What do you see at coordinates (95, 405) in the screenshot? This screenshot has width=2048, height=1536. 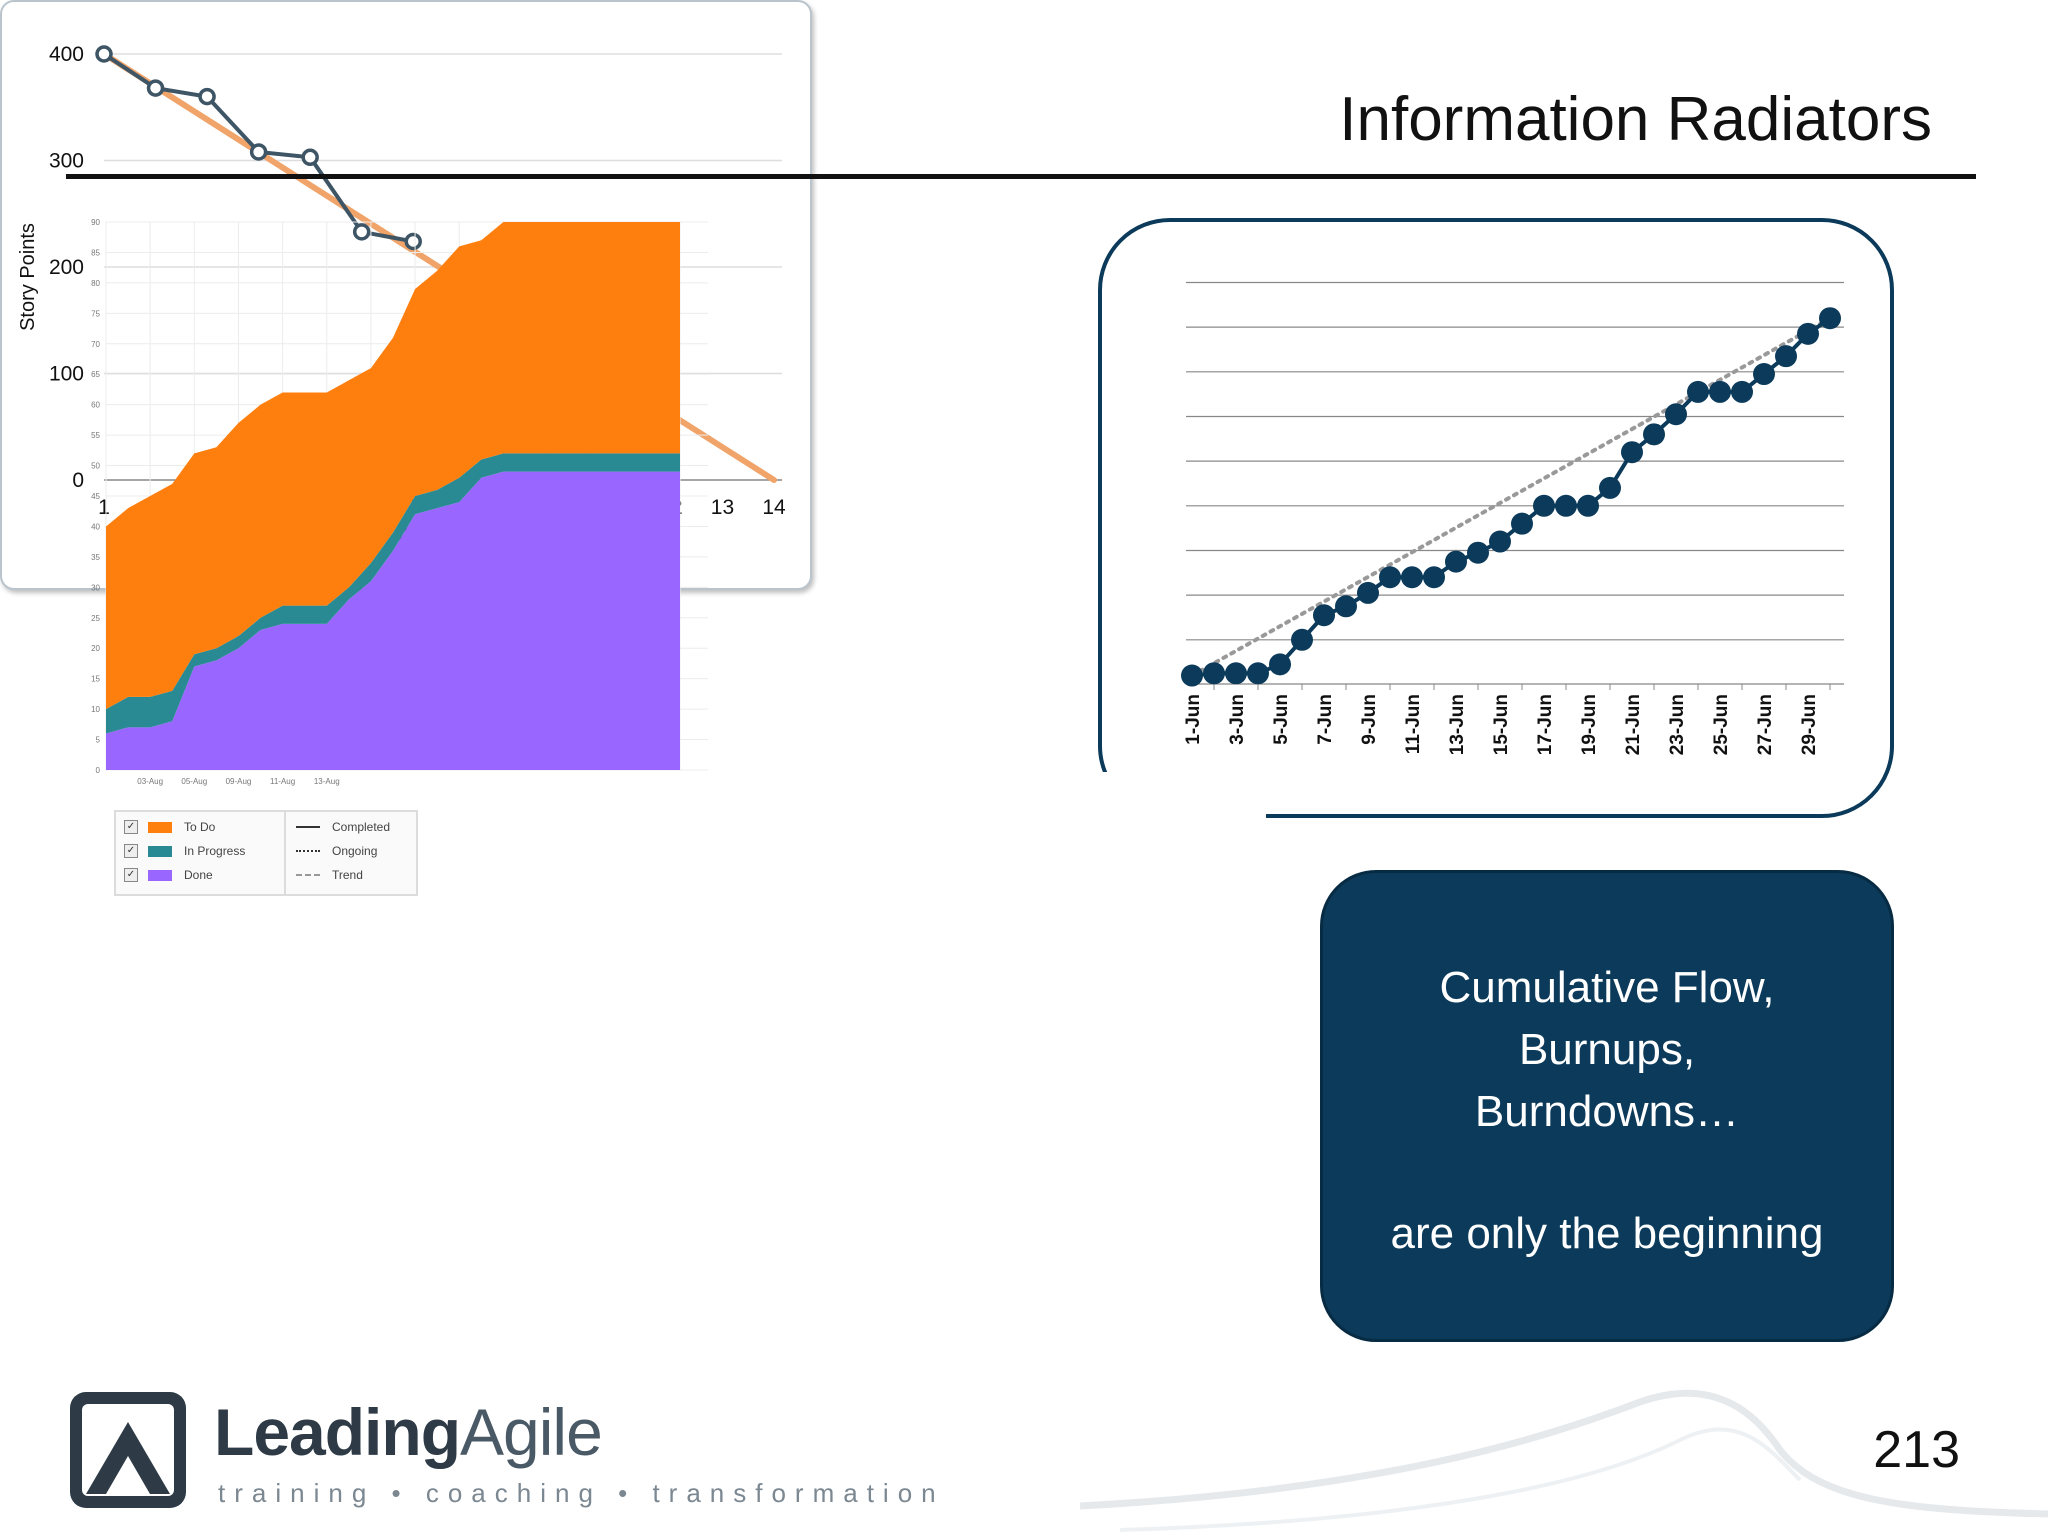 I see `y-tick-label: 60` at bounding box center [95, 405].